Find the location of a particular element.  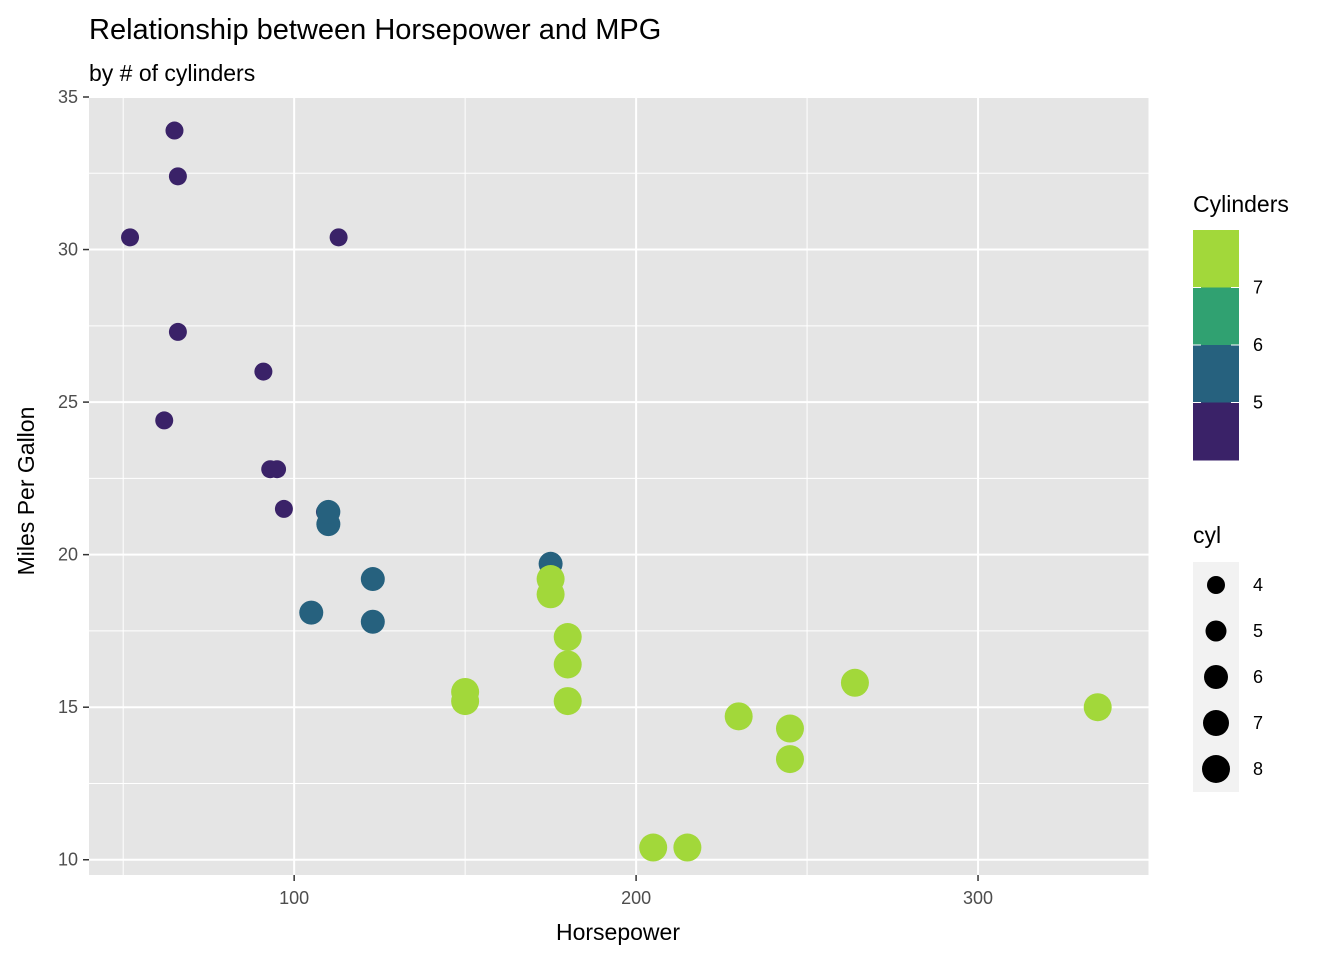

size-key-label: 6 is located at coordinates (1258, 677).